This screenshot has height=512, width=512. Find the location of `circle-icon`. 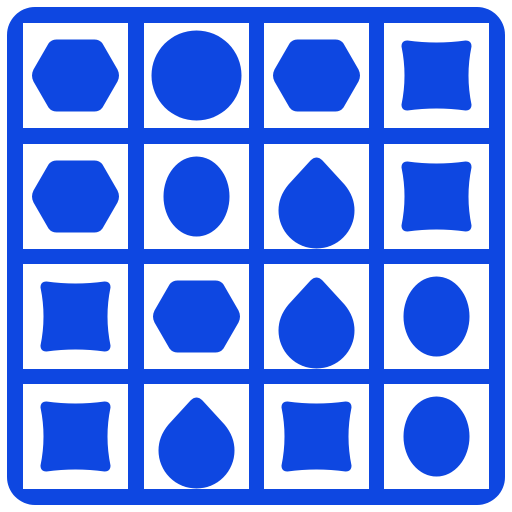

circle-icon is located at coordinates (196, 75).